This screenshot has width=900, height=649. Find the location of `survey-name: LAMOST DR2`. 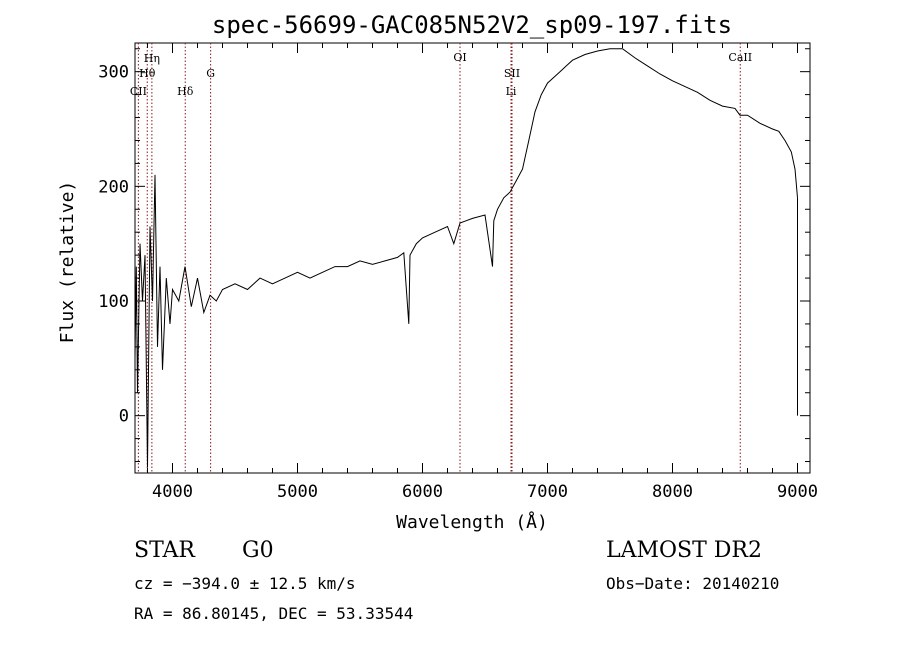

survey-name: LAMOST DR2 is located at coordinates (684, 550).